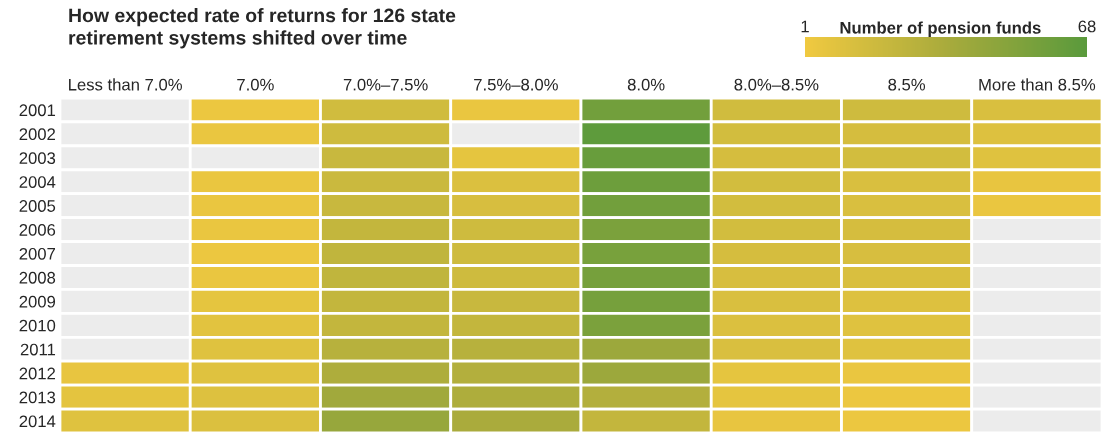 Image resolution: width=1106 pixels, height=433 pixels. What do you see at coordinates (125, 84) in the screenshot?
I see `x-tick-label: Less than 7.0%` at bounding box center [125, 84].